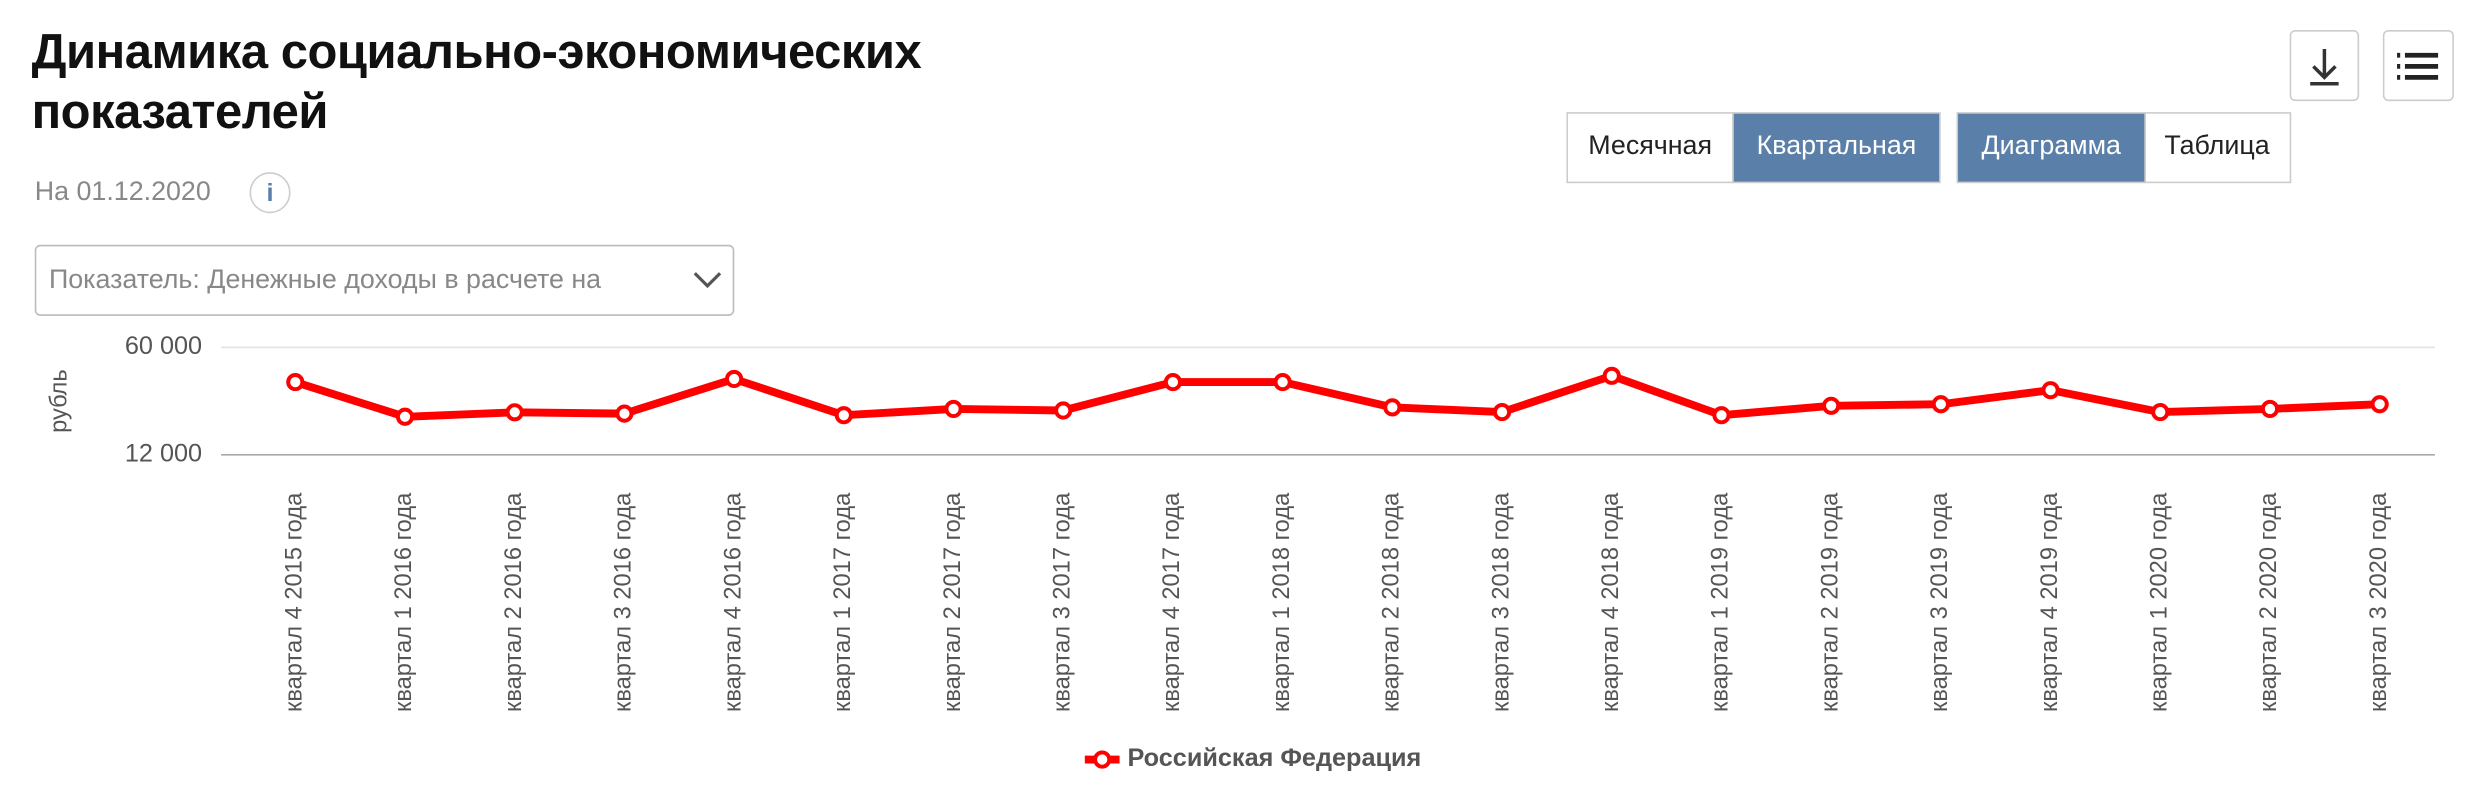 This screenshot has height=800, width=2476. Describe the element at coordinates (1102, 759) in the screenshot. I see `legend-marker` at that location.